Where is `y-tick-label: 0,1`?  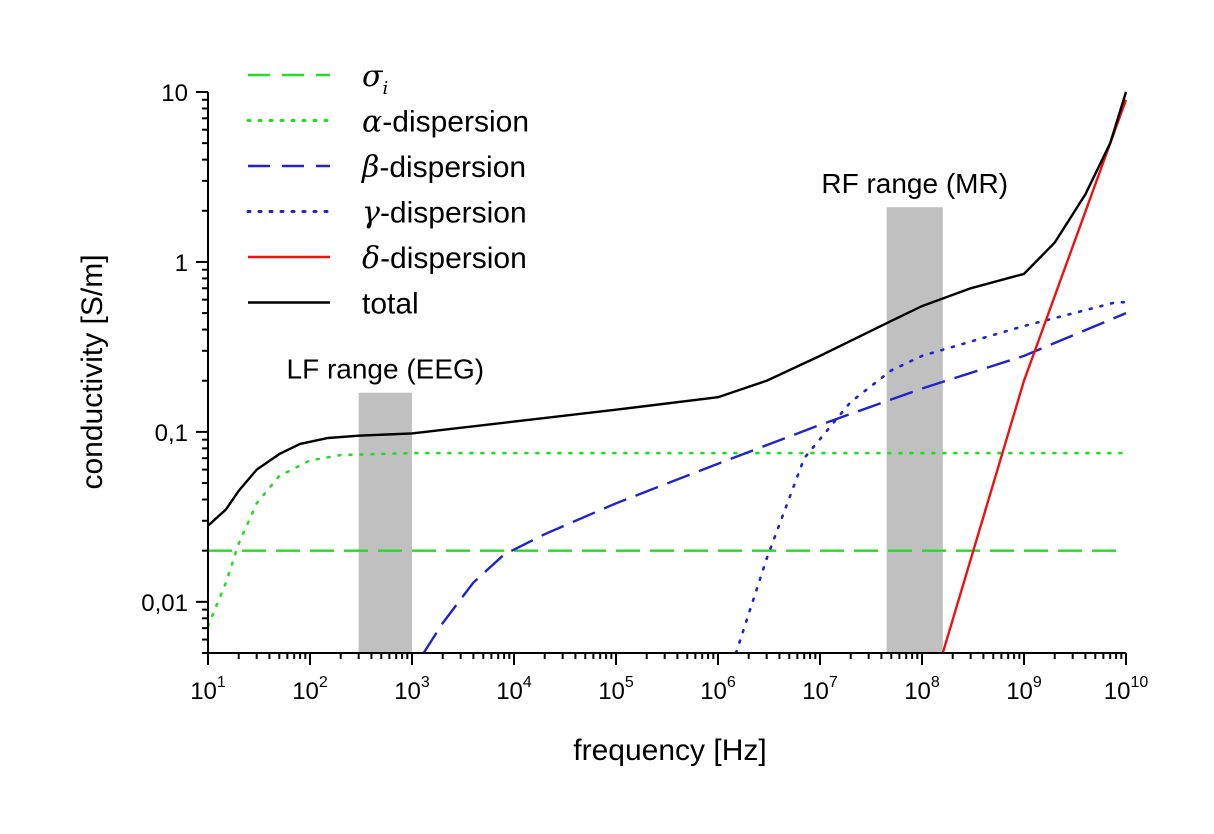 y-tick-label: 0,1 is located at coordinates (171, 433).